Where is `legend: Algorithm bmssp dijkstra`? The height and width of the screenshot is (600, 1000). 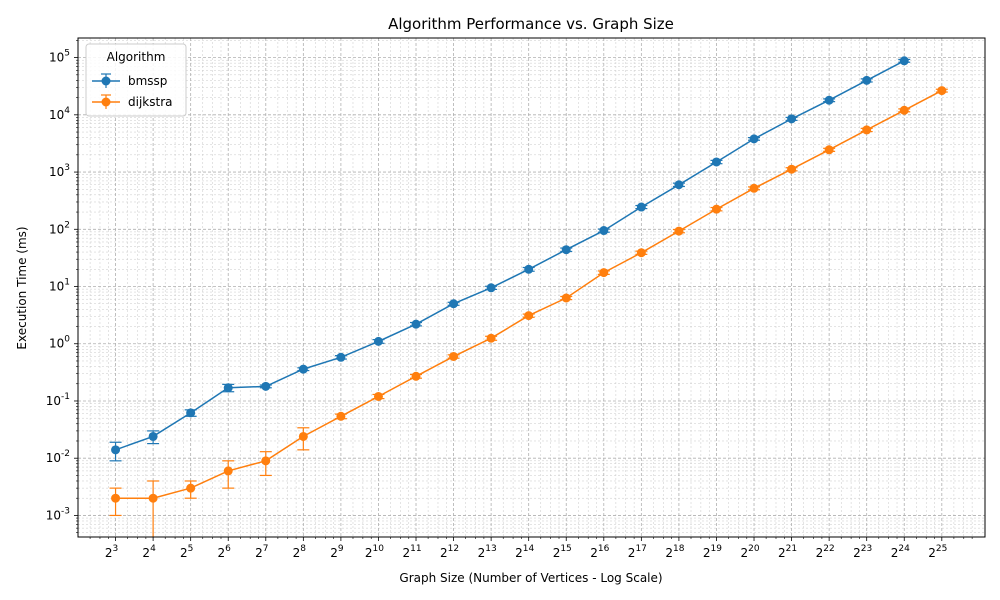 legend: Algorithm bmssp dijkstra is located at coordinates (136, 80).